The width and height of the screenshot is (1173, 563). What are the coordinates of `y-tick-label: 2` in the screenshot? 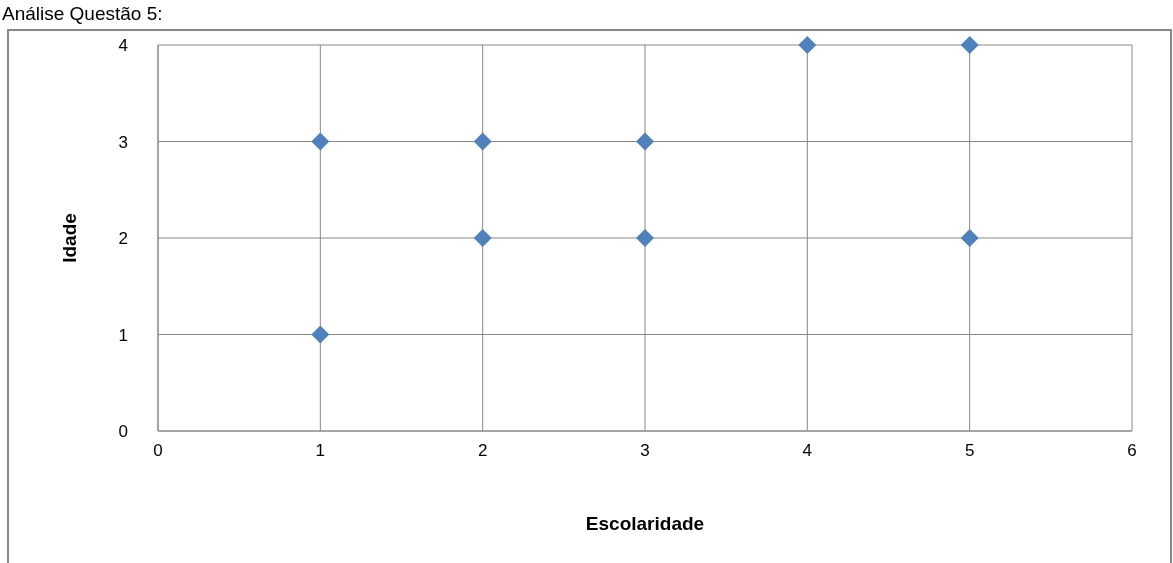 It's located at (123, 238).